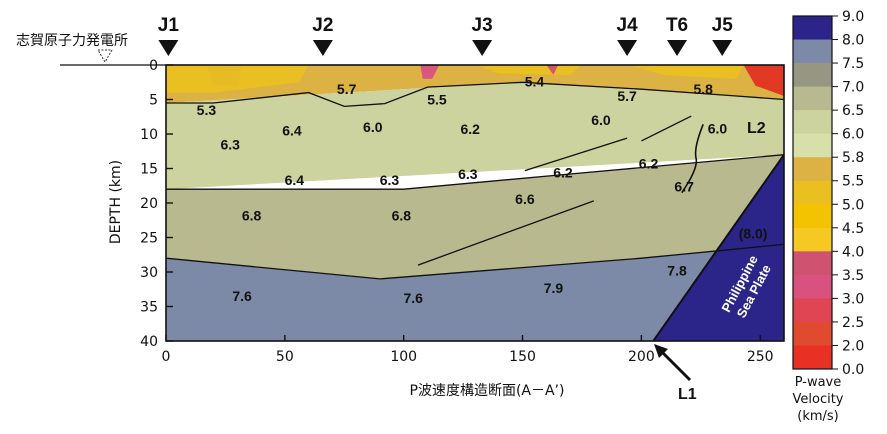 The width and height of the screenshot is (887, 434). What do you see at coordinates (853, 111) in the screenshot?
I see `colorbar-label: 6.5` at bounding box center [853, 111].